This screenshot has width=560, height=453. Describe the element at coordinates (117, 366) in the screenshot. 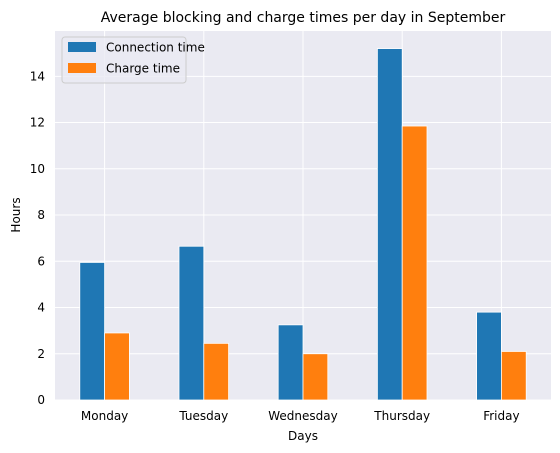

I see `bar-charge-time-monday` at that location.